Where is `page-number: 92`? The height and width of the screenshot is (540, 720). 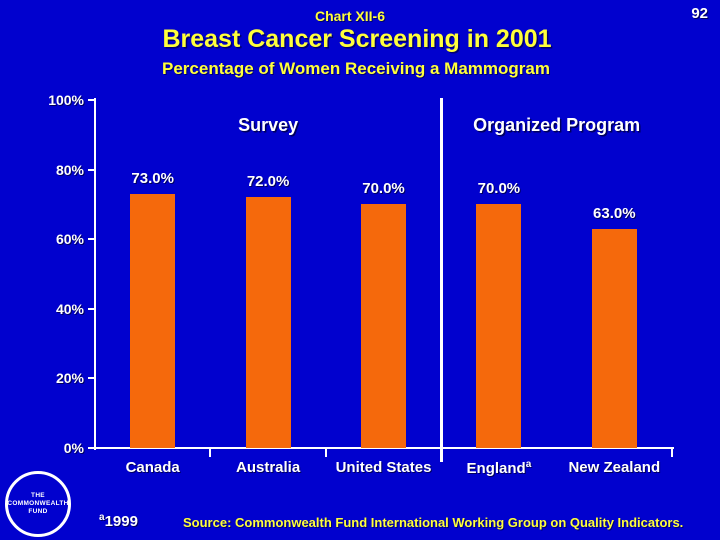
page-number: 92 is located at coordinates (699, 13).